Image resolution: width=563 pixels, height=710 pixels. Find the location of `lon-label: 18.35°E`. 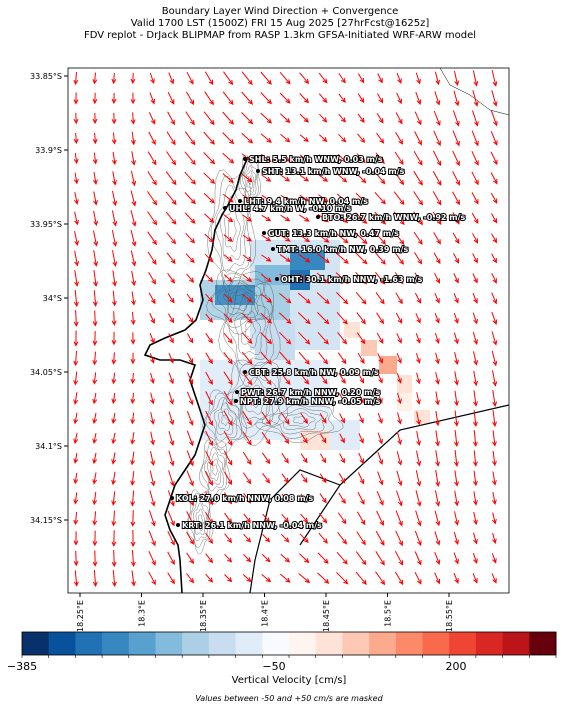

lon-label: 18.35°E is located at coordinates (203, 616).